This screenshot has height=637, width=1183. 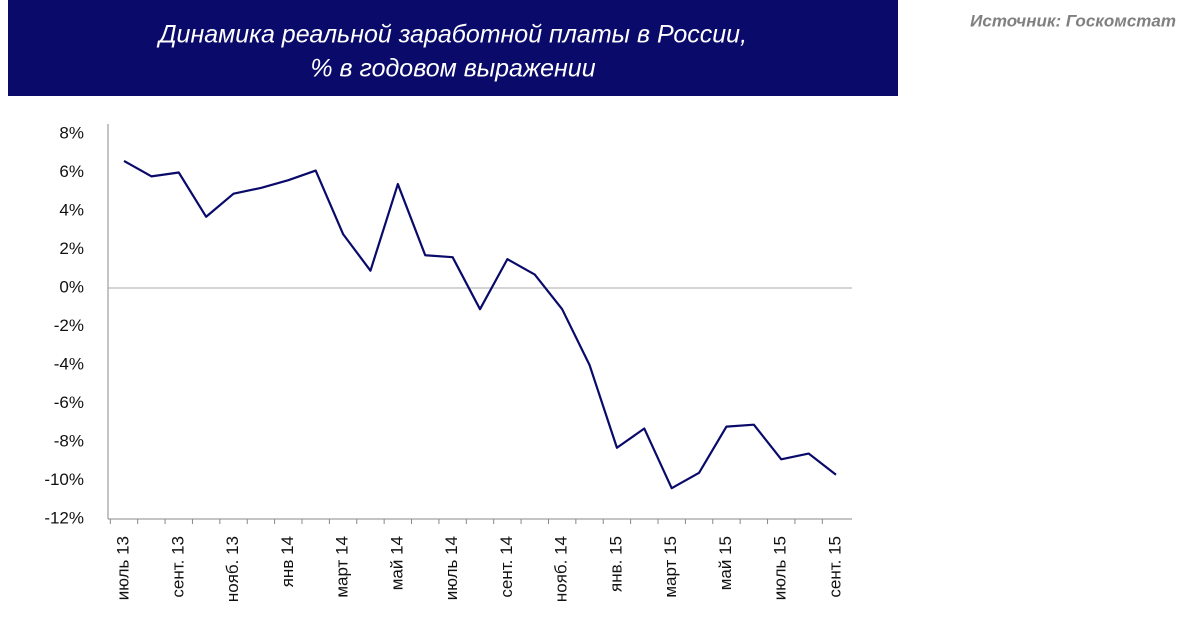 What do you see at coordinates (396, 563) in the screenshot?
I see `x-tick-label: май 14` at bounding box center [396, 563].